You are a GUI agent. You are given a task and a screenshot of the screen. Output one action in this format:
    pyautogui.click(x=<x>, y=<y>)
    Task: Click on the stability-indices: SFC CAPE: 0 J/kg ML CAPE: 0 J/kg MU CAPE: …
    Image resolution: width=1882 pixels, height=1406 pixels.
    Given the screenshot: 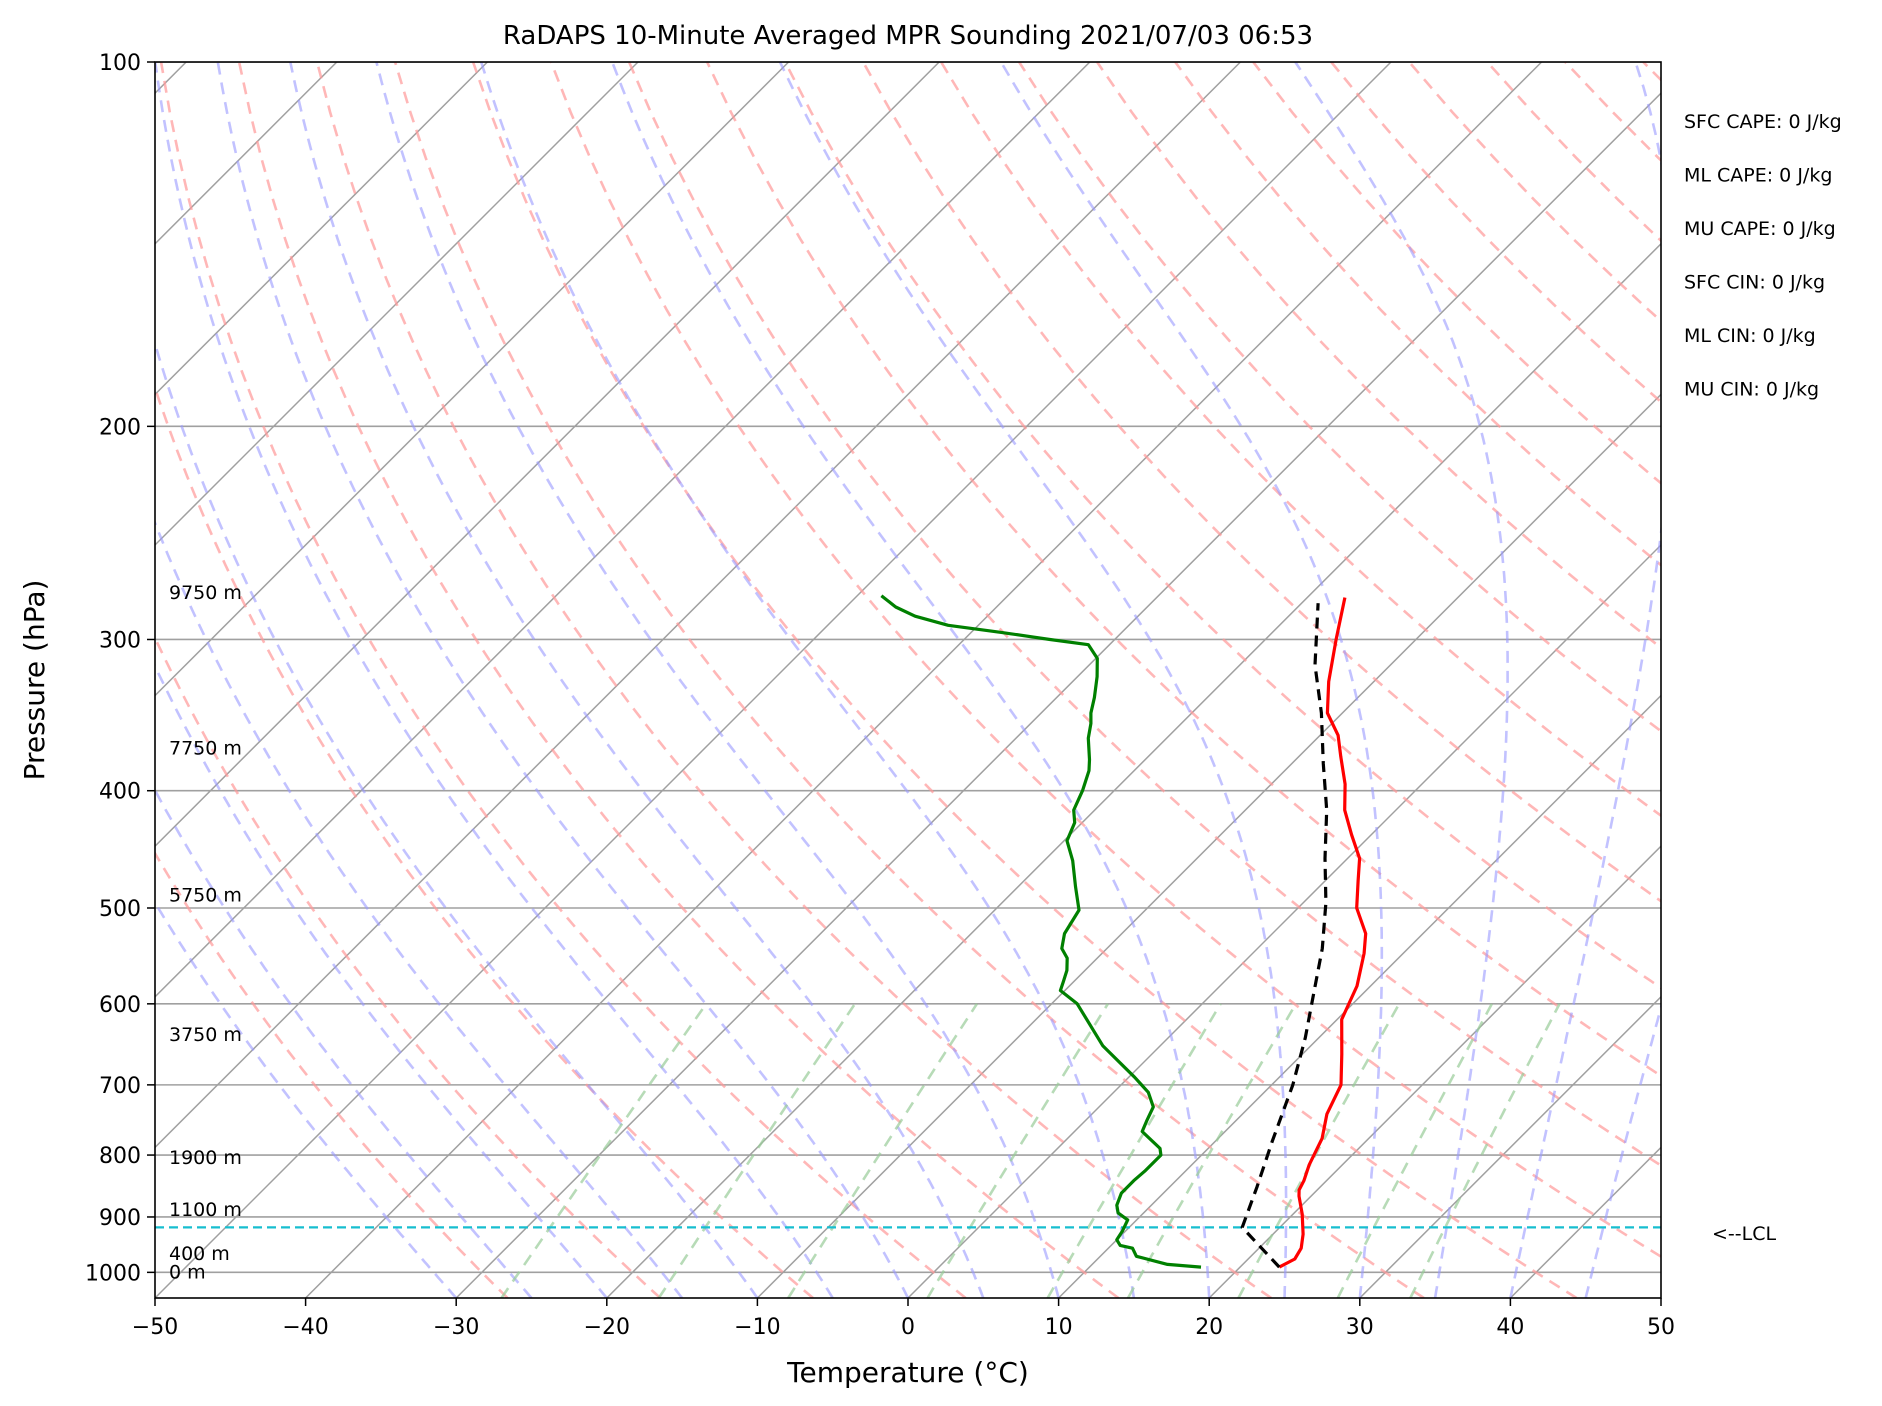 What is the action you would take?
    pyautogui.click(x=1763, y=256)
    